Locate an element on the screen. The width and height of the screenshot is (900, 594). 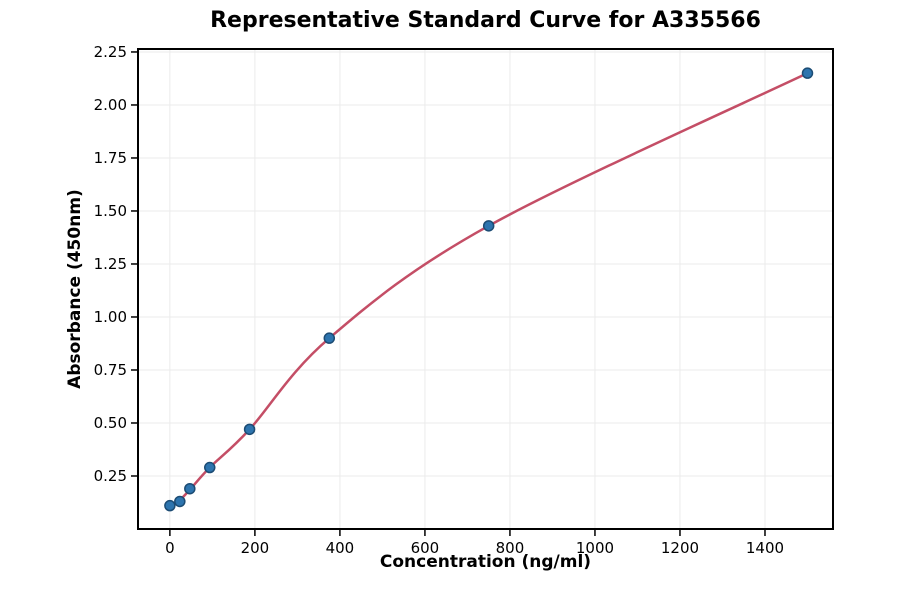
x-tick-label: 400 is located at coordinates (340, 548).